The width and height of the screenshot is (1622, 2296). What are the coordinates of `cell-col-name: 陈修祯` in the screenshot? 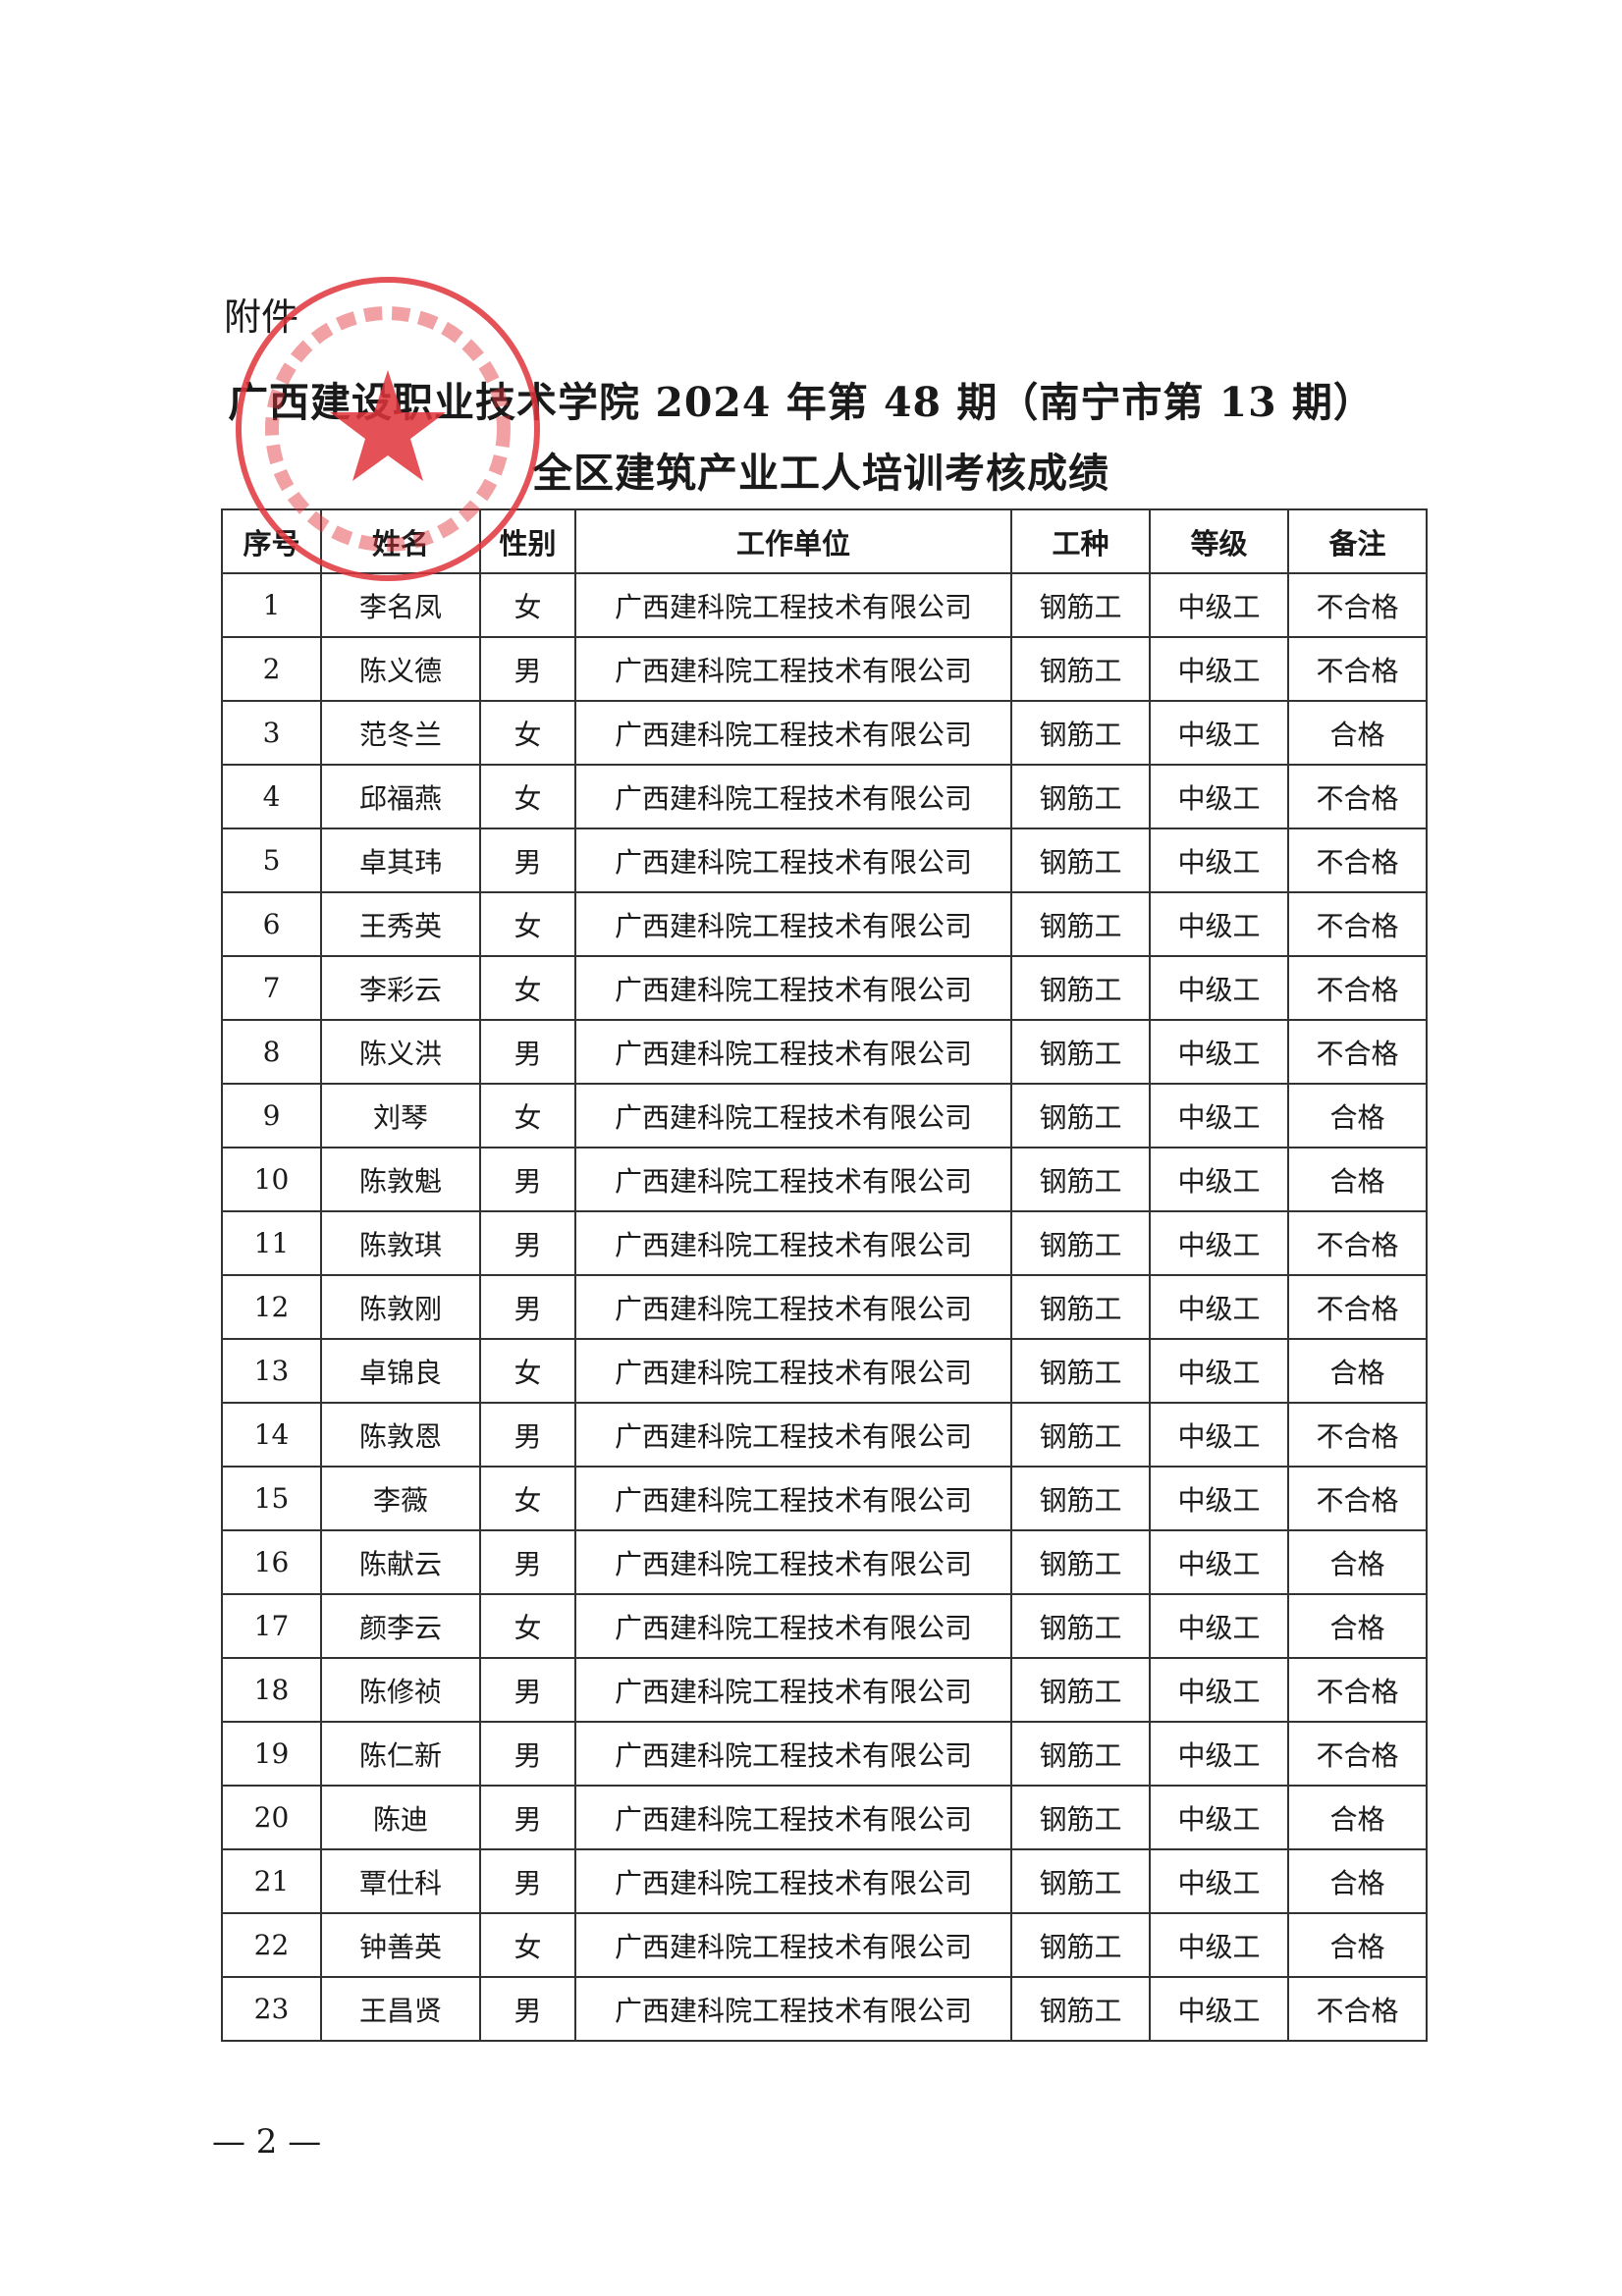 It's located at (400, 1690).